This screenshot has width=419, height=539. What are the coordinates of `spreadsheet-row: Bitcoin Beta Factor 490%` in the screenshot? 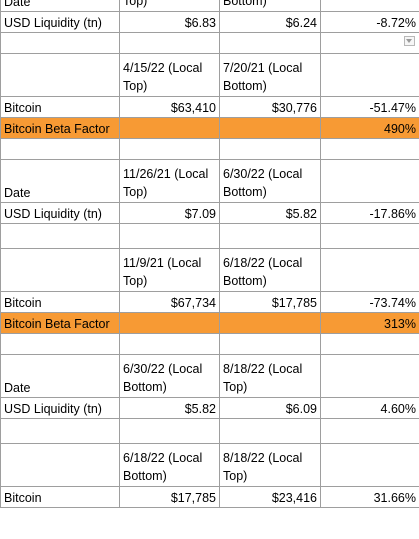 It's located at (209, 128).